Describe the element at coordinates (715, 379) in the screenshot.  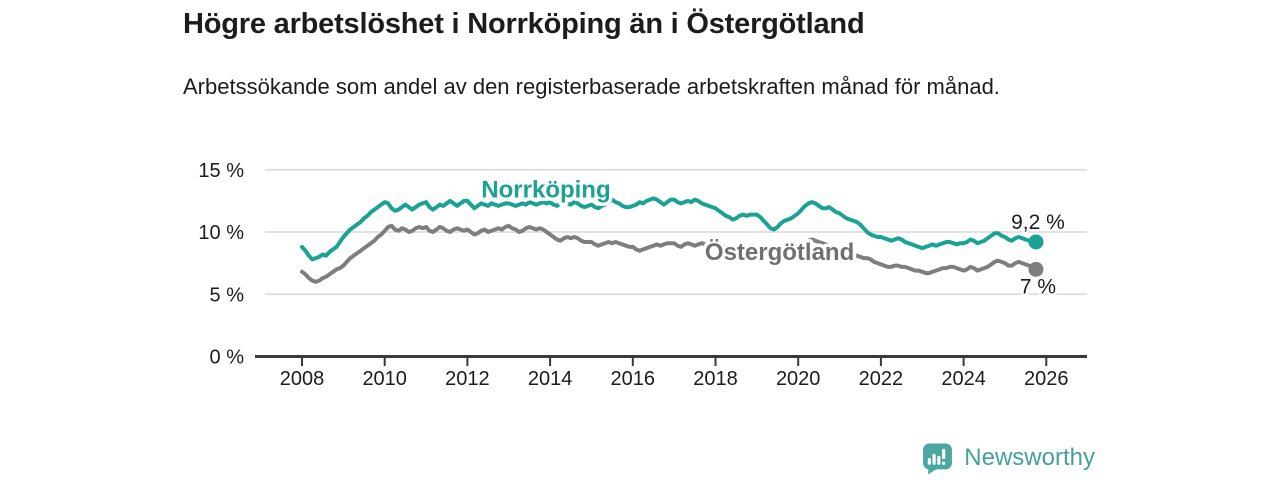
I see `x-tick-label: 2018` at that location.